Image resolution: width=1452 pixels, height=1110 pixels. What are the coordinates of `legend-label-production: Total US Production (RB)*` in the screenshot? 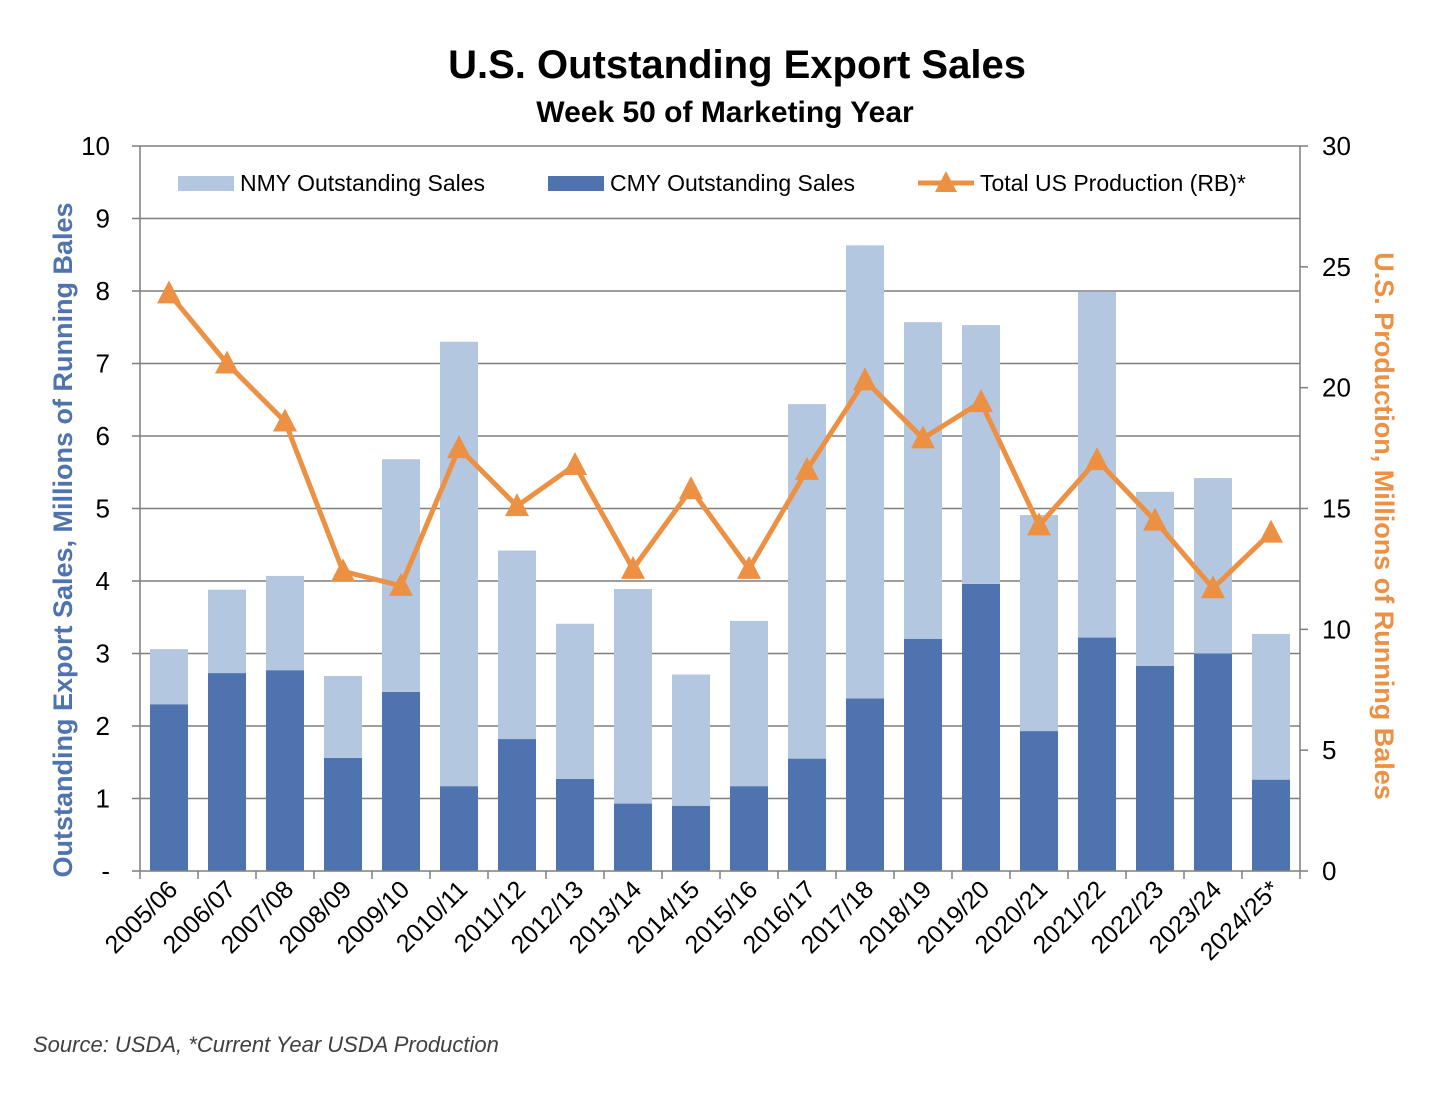 It's located at (1113, 183).